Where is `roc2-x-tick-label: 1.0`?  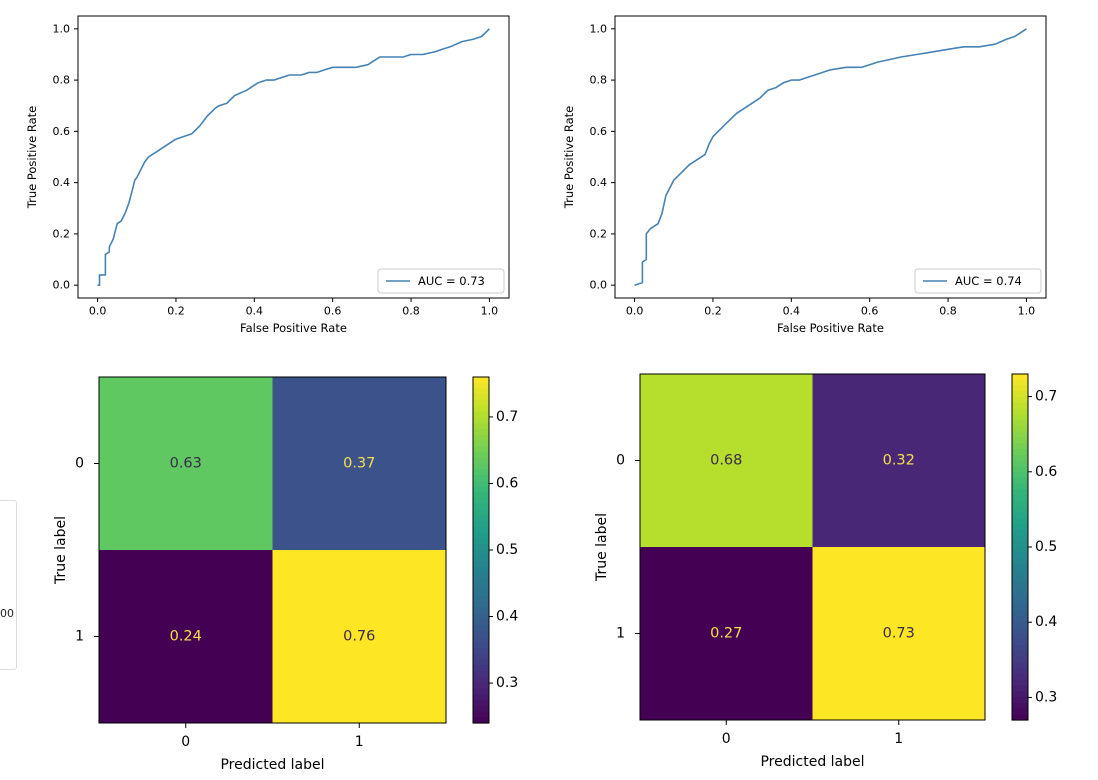 roc2-x-tick-label: 1.0 is located at coordinates (1027, 311).